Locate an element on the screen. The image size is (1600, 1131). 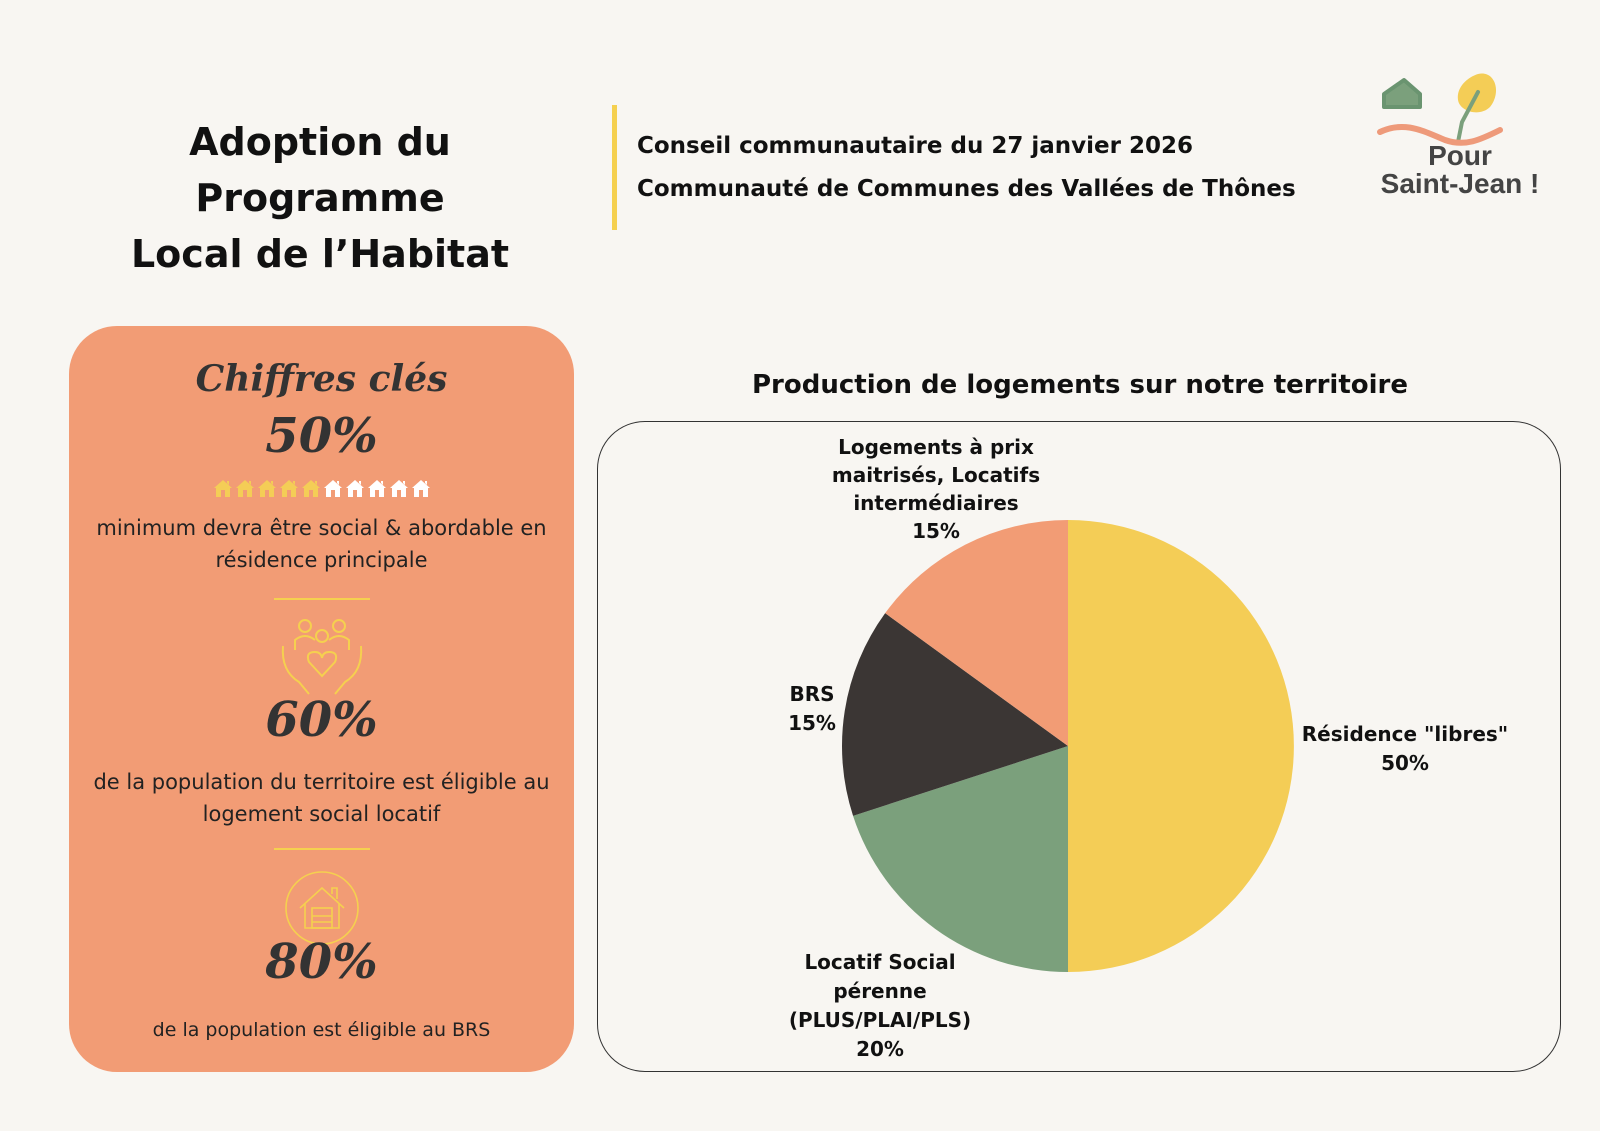
figure-value-2: 60% is located at coordinates (321, 720).